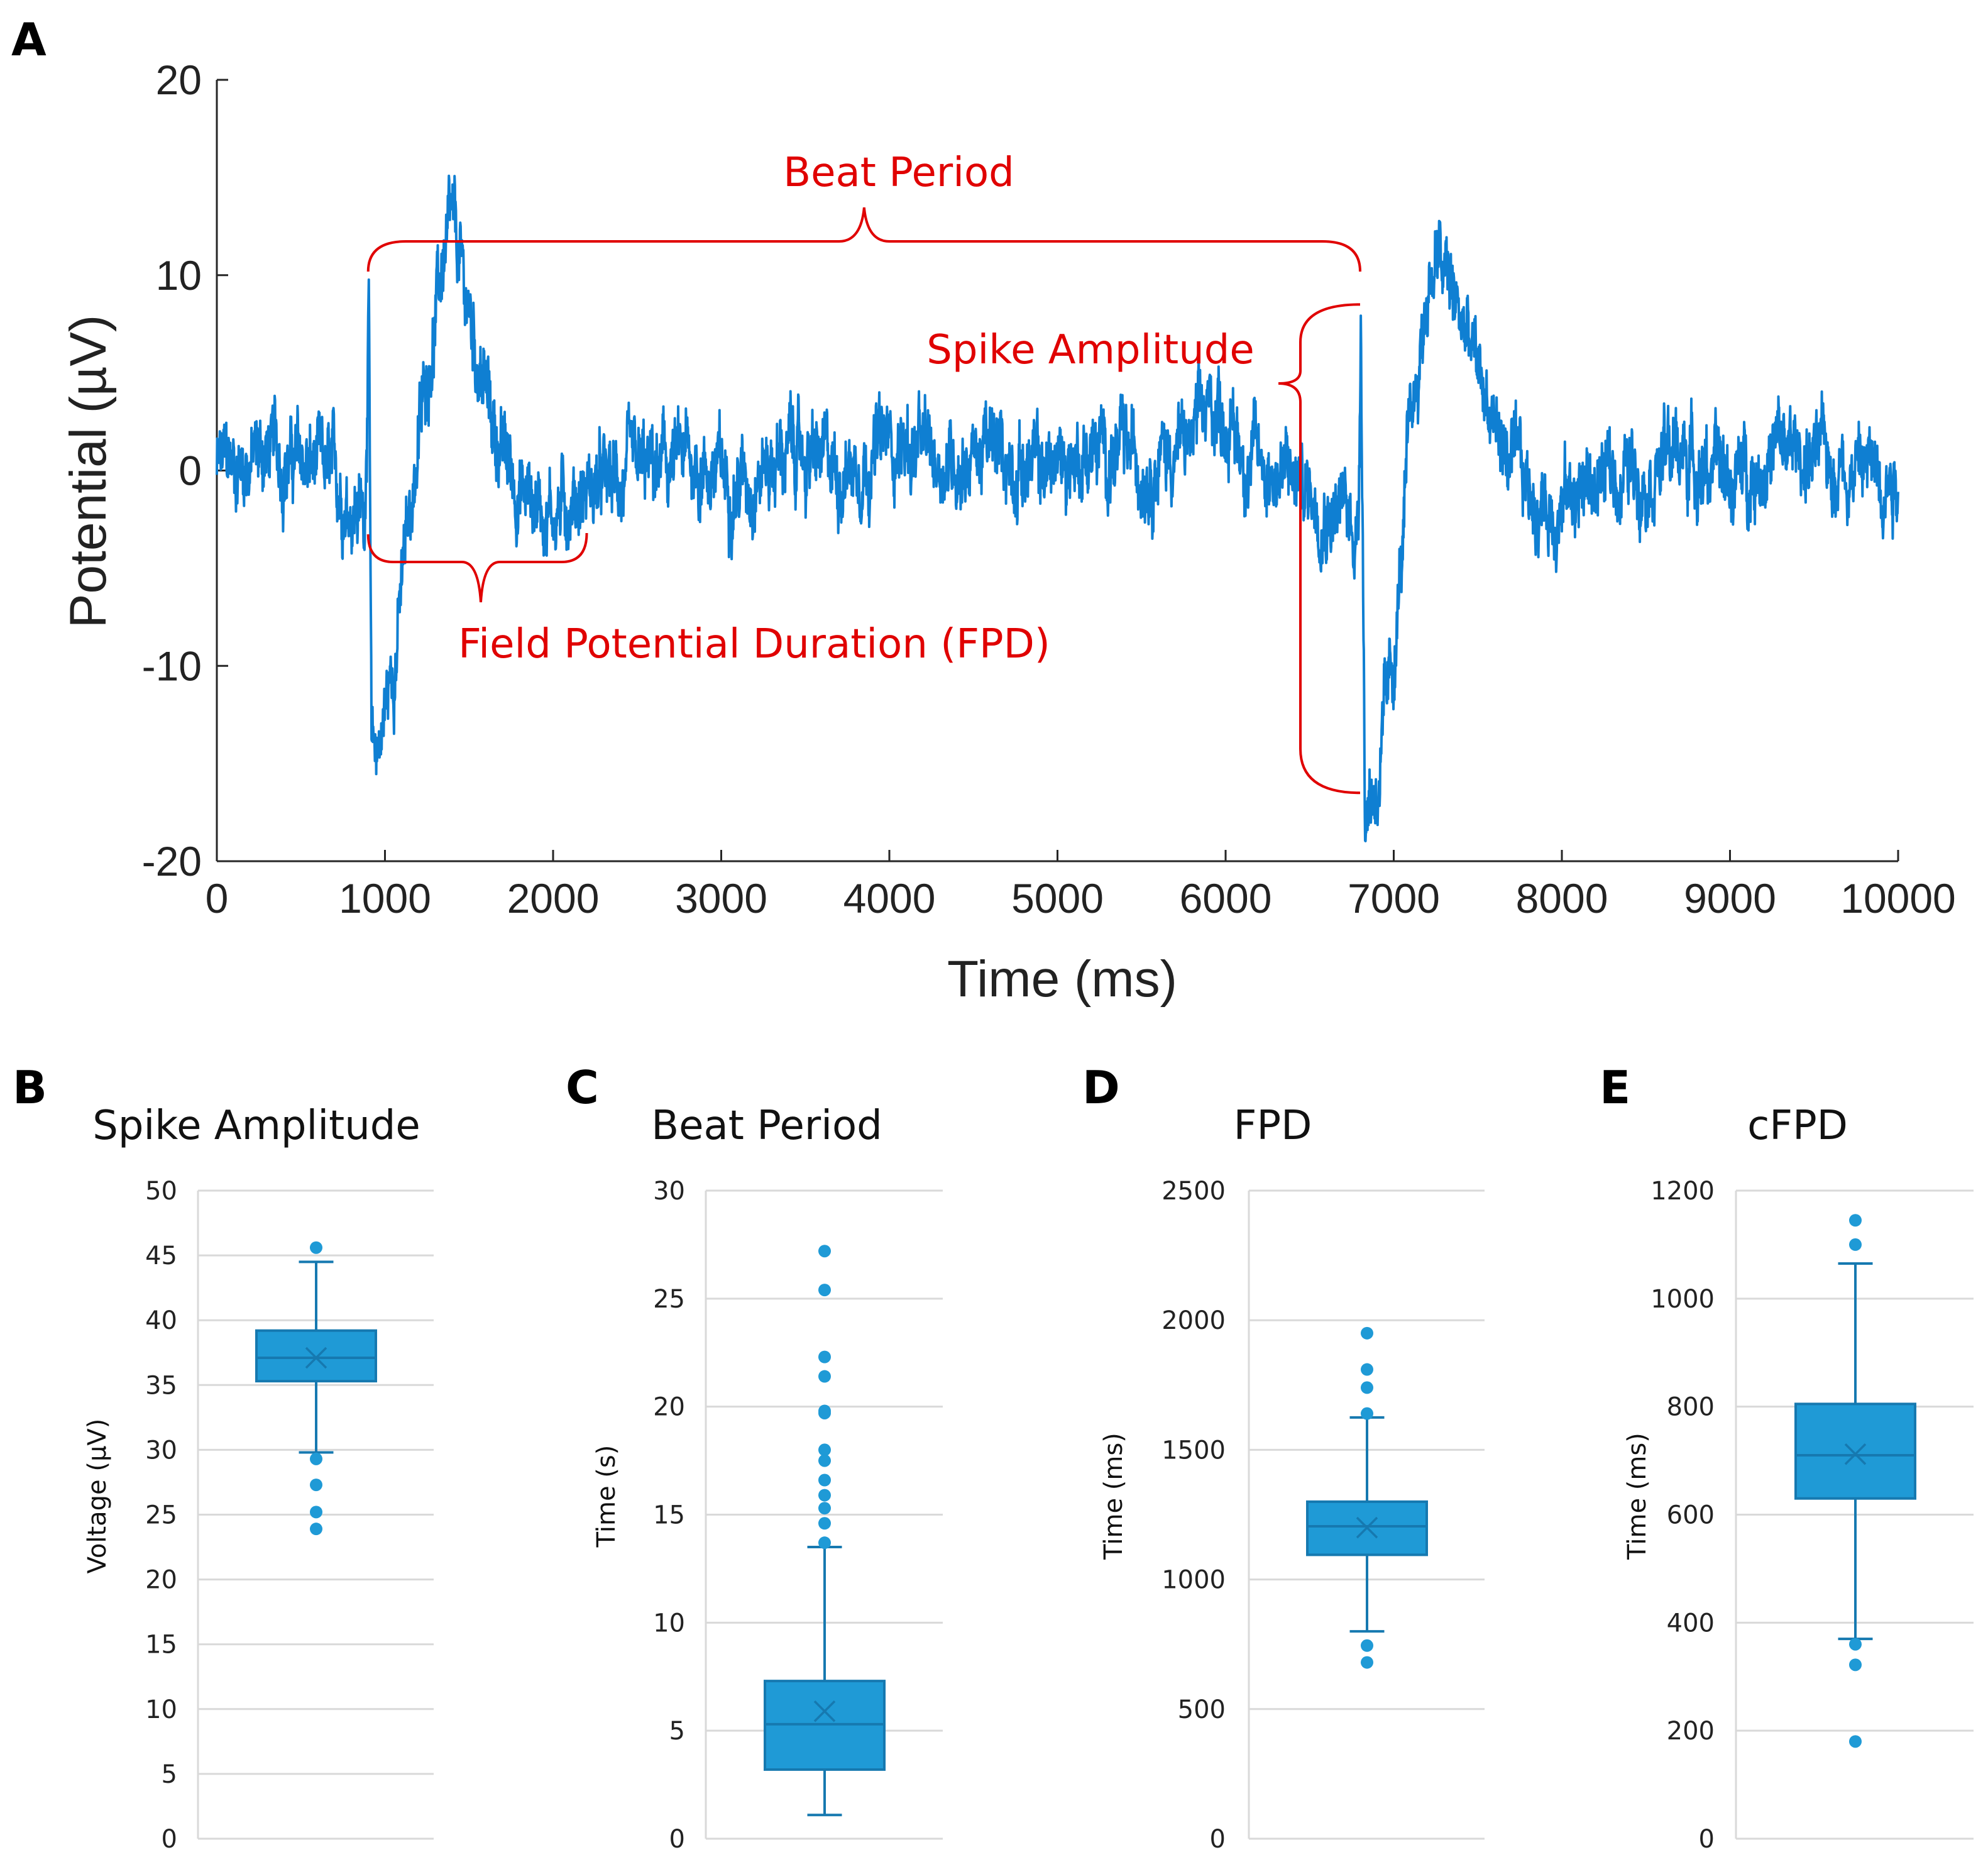  What do you see at coordinates (88, 471) in the screenshot?
I see `y-axis-title: Potential (µV)` at bounding box center [88, 471].